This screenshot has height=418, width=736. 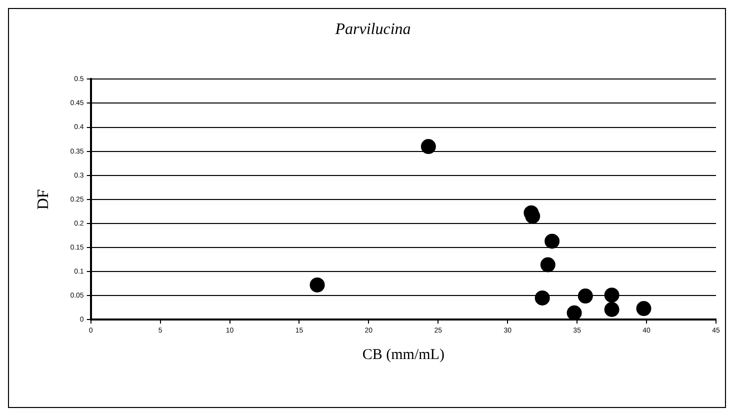 I want to click on y-axis-title: DF, so click(x=43, y=199).